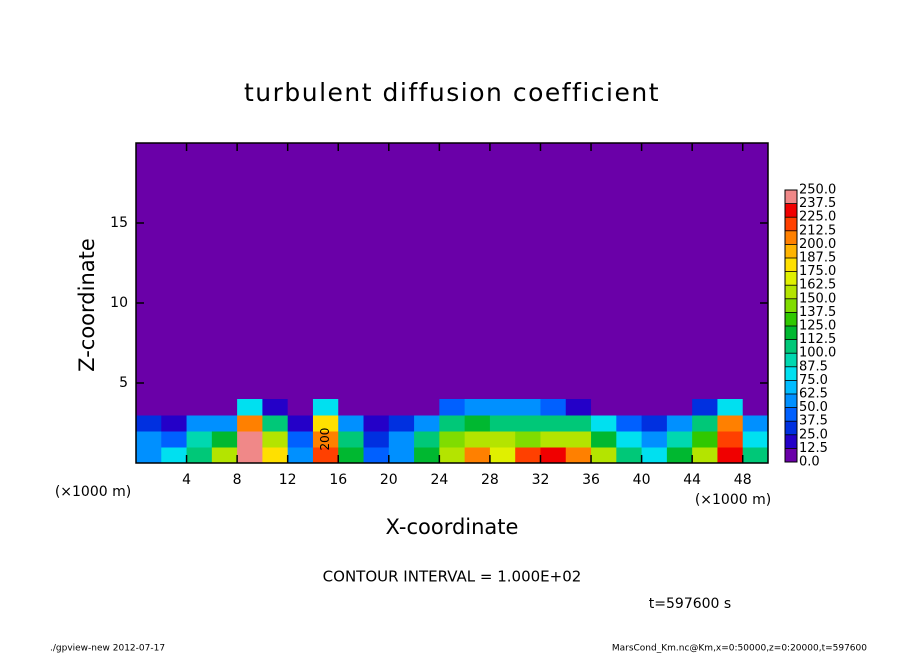  Describe the element at coordinates (817, 339) in the screenshot. I see `colorbar-label: 112.5` at that location.